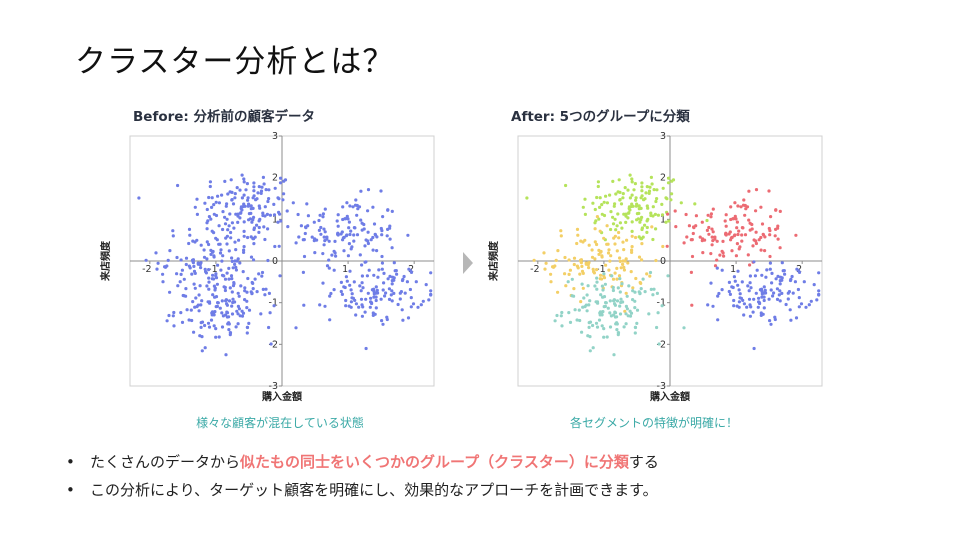 The height and width of the screenshot is (540, 960). What do you see at coordinates (273, 386) in the screenshot?
I see `y-tick-label: -3` at bounding box center [273, 386].